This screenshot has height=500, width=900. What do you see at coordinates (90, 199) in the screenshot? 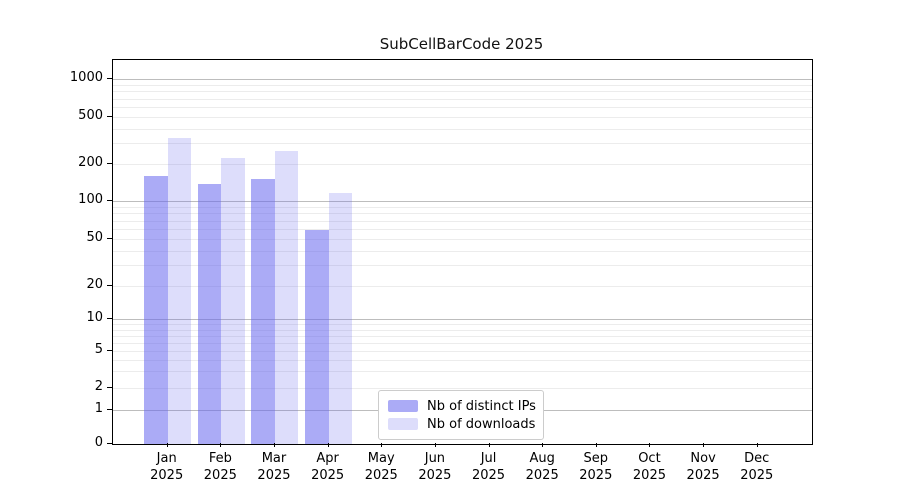
I see `y-tick-label: 100` at bounding box center [90, 199].